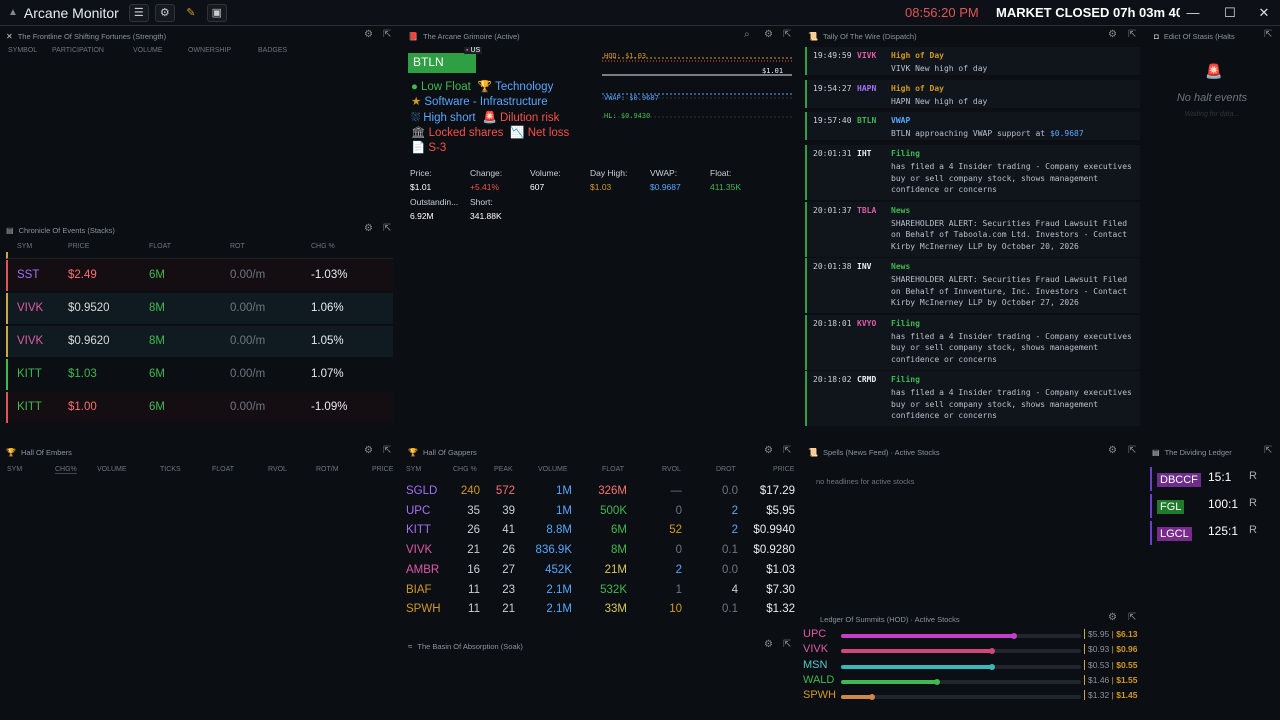 This screenshot has height=720, width=1280. Describe the element at coordinates (598, 571) in the screenshot. I see `table-row: AMBR 16 27 452K 21M 2 0.0 $1.03` at that location.